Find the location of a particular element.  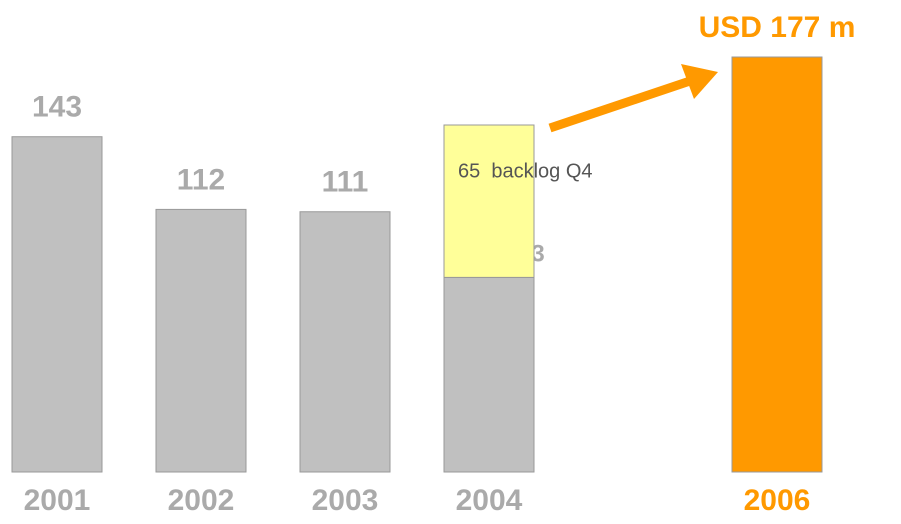

x-tick-label: 2002 is located at coordinates (201, 500).